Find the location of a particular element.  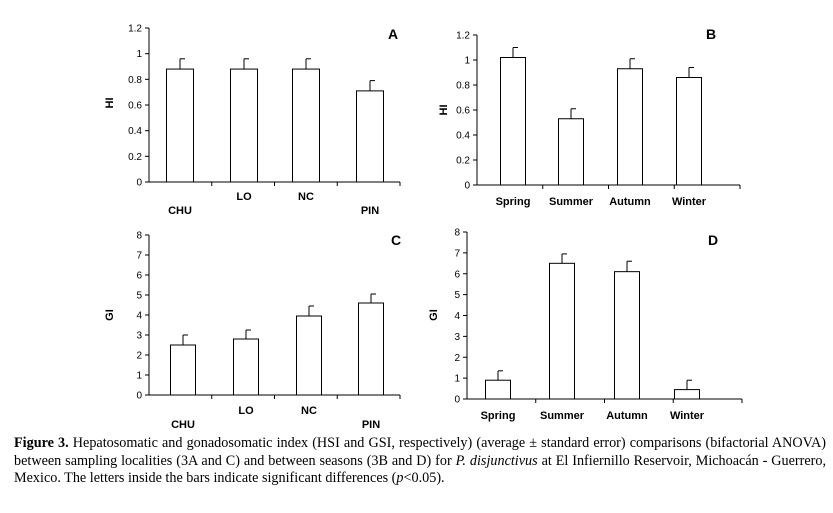

panel-a-y-label: HI is located at coordinates (110, 103).